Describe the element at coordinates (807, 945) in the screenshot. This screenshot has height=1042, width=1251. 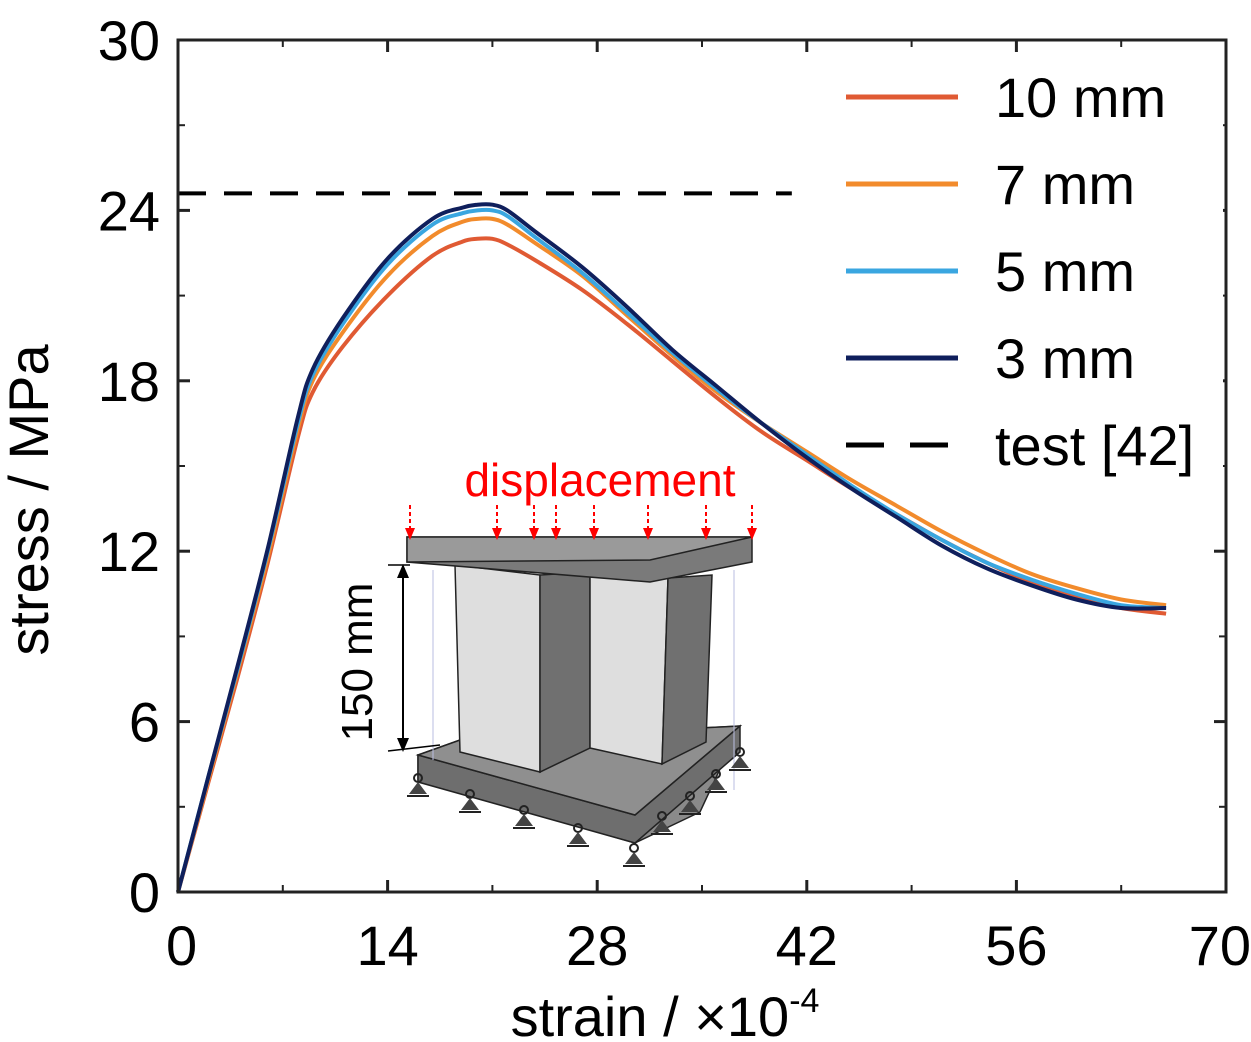
I see `x-tick-label: 42` at that location.